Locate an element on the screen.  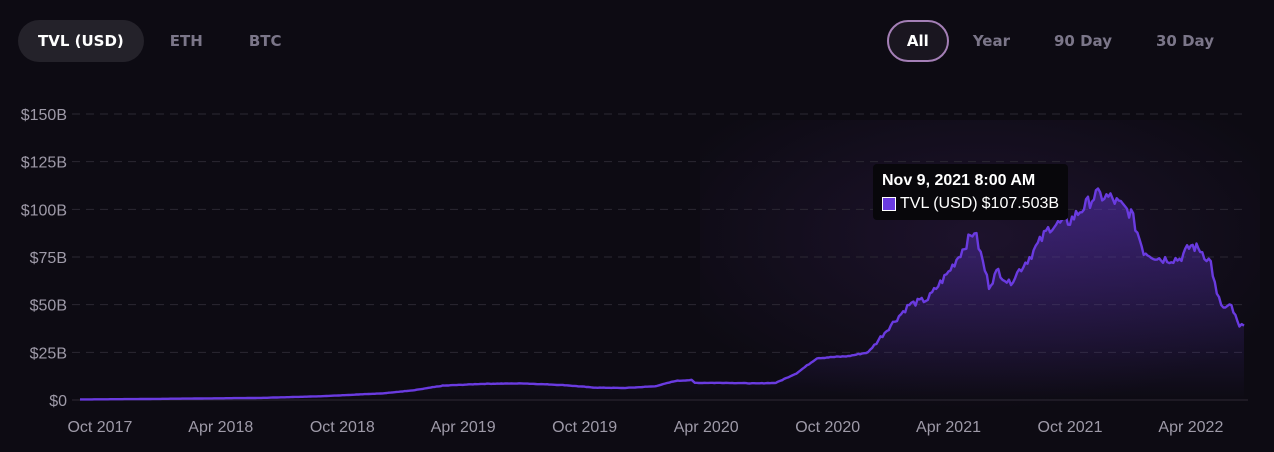
tooltip-date: Nov 9, 2021 8:00 AM is located at coordinates (959, 180).